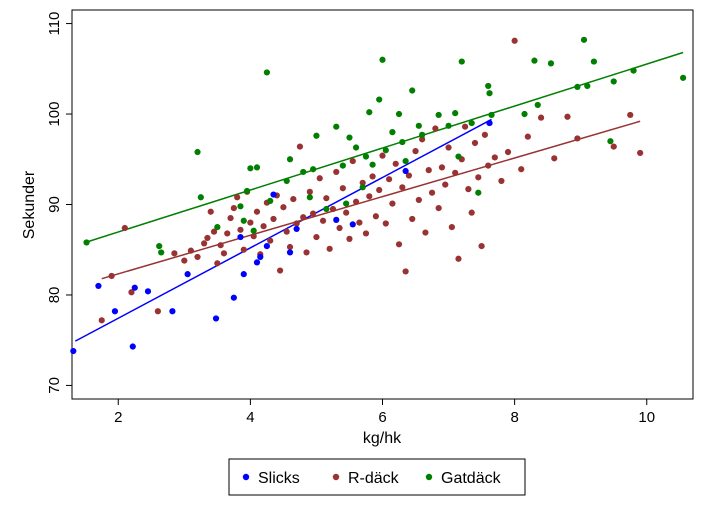 The width and height of the screenshot is (711, 522). I want to click on legend-box, so click(377, 477).